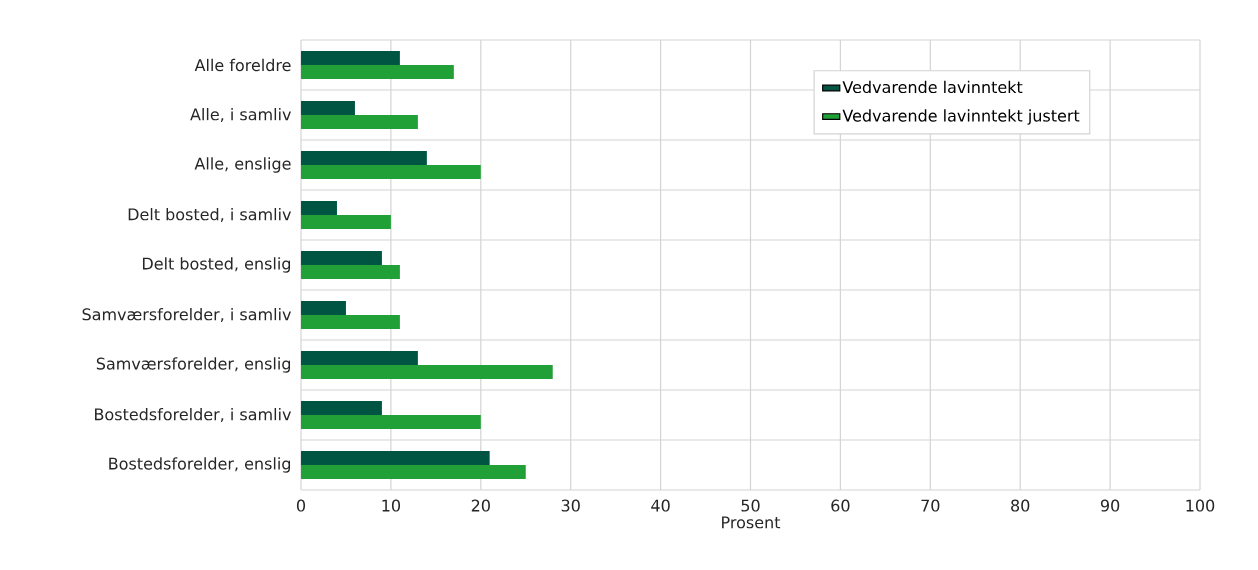 The height and width of the screenshot is (570, 1258). I want to click on y-tick-label: Alle foreldre, so click(242, 65).